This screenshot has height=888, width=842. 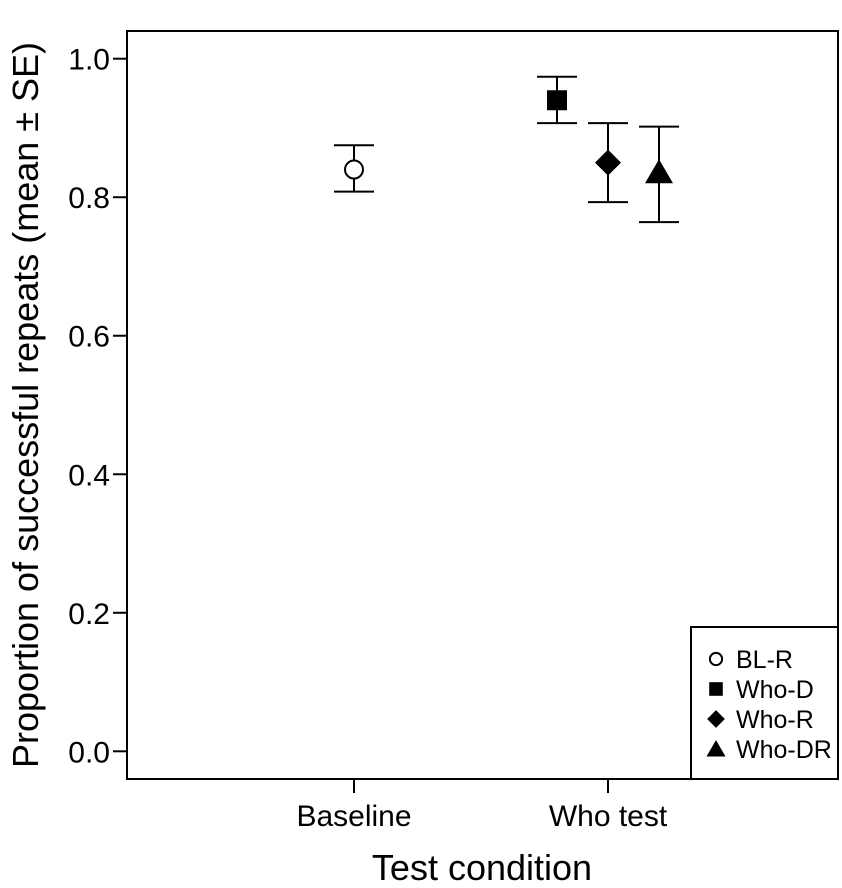 I want to click on y-tick-label: 0.8, so click(x=89, y=198).